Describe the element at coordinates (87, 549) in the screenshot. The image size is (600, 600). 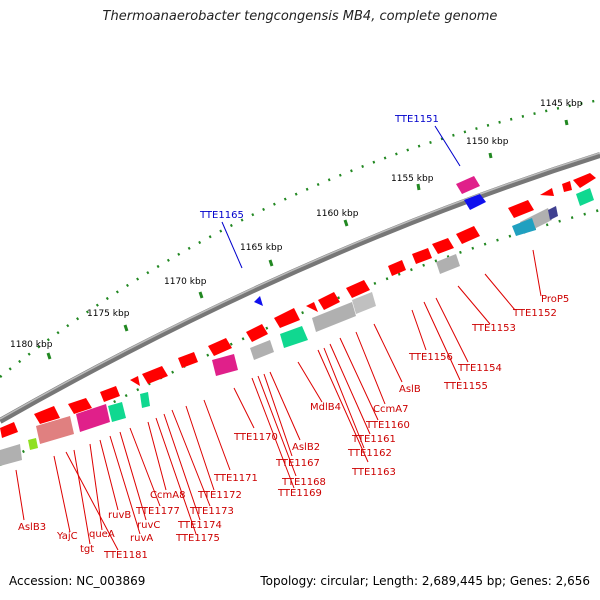
I see `gene-label: tgt` at that location.